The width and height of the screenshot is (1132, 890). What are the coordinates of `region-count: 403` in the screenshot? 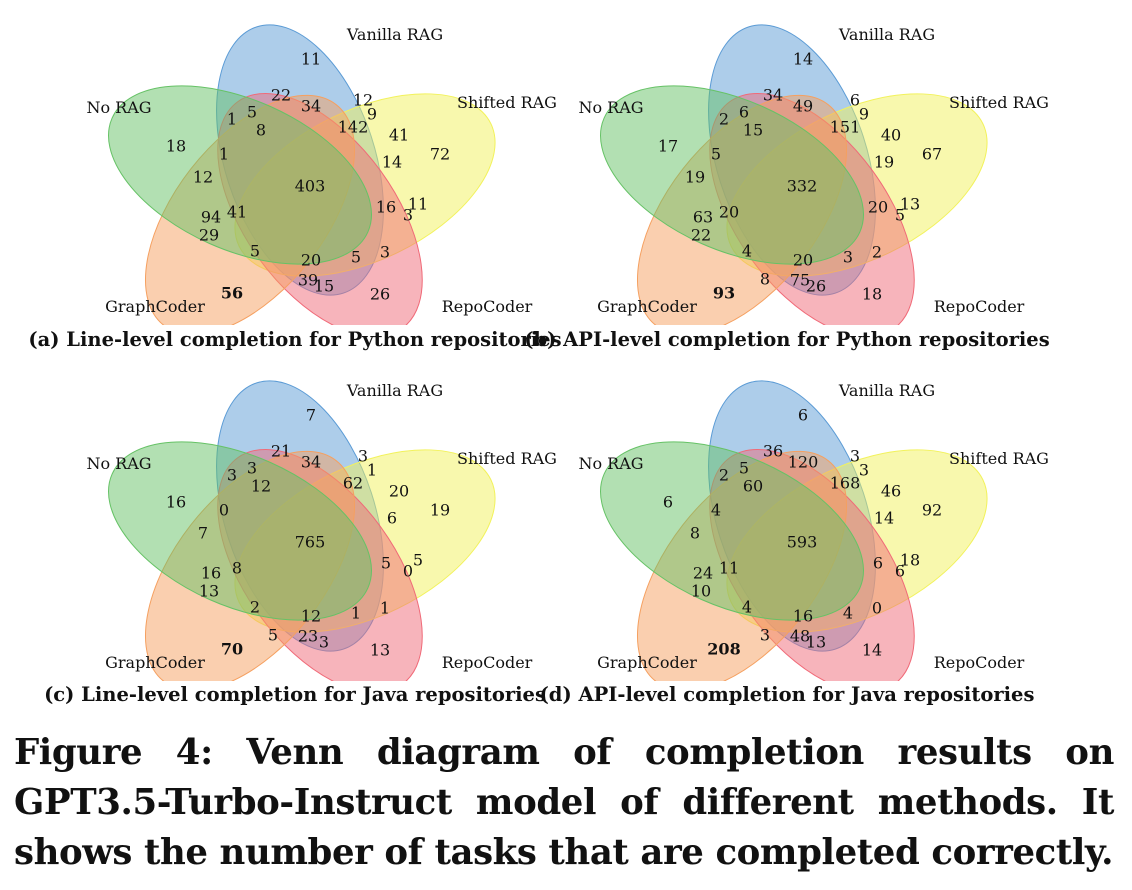 It's located at (310, 186).